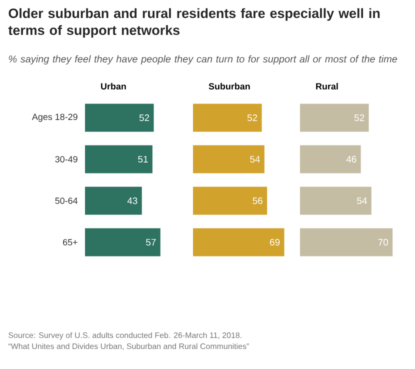 The width and height of the screenshot is (415, 369). What do you see at coordinates (327, 86) in the screenshot?
I see `chart-title: Rural` at bounding box center [327, 86].